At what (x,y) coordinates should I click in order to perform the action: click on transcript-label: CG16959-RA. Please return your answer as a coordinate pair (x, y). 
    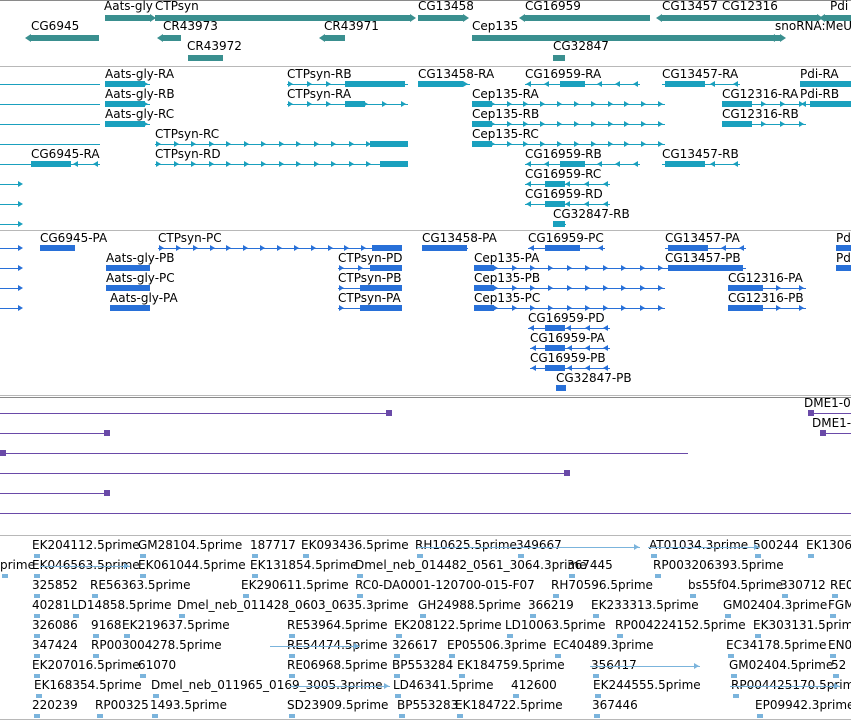
    Looking at the image, I should click on (563, 74).